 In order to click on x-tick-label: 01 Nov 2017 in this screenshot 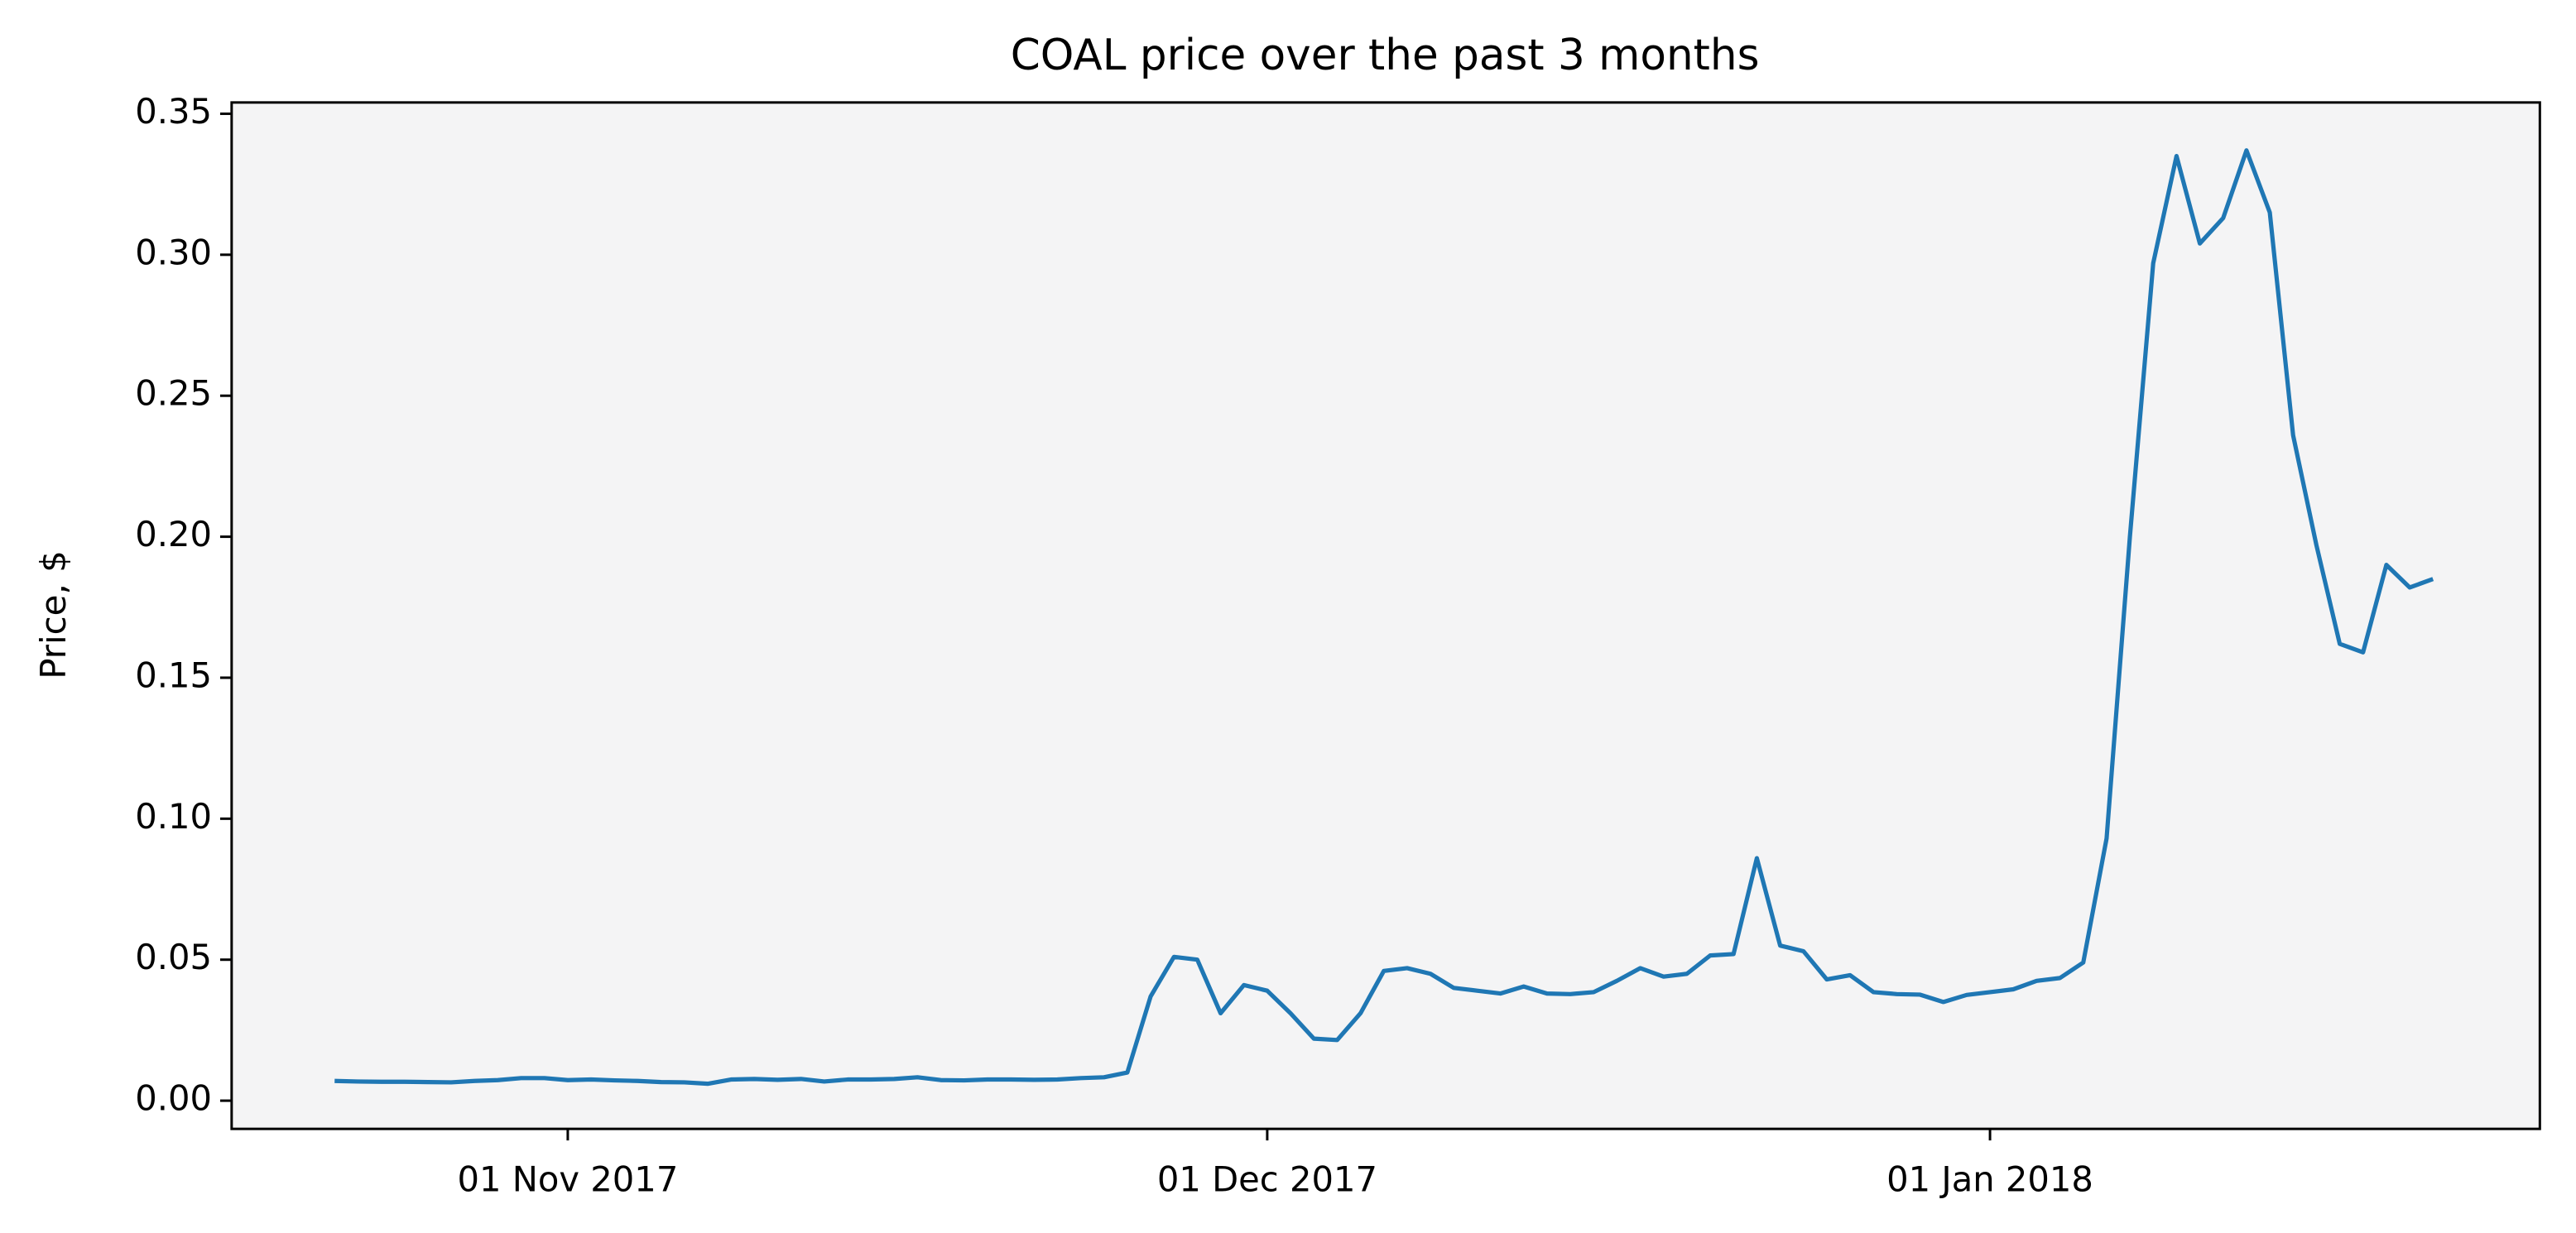, I will do `click(567, 1179)`.